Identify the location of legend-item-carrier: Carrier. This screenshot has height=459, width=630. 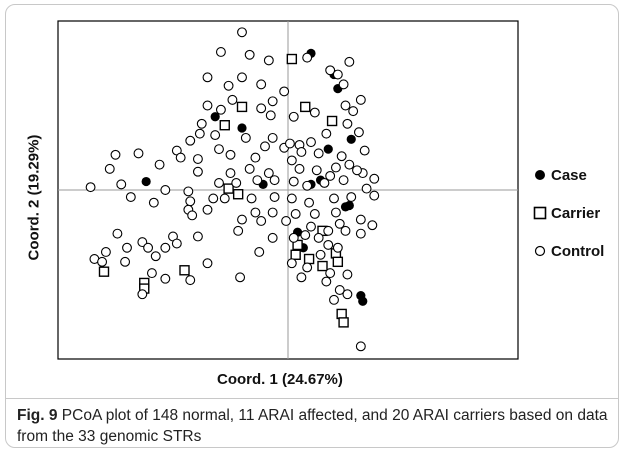
(568, 213).